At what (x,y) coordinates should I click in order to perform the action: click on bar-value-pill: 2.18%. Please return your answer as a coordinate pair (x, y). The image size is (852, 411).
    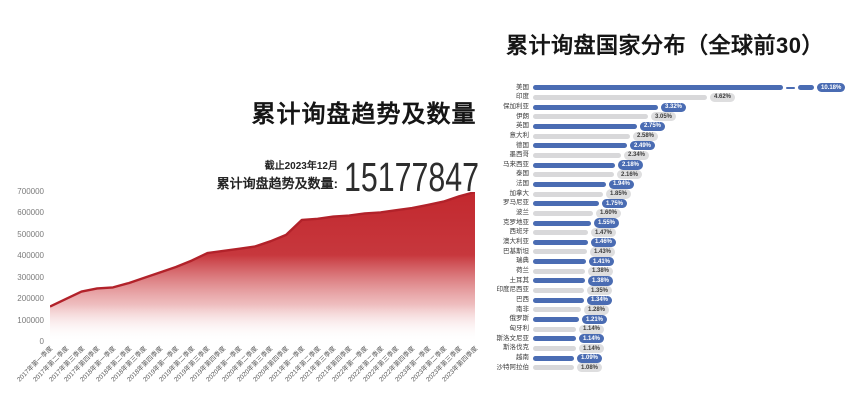
    Looking at the image, I should click on (631, 165).